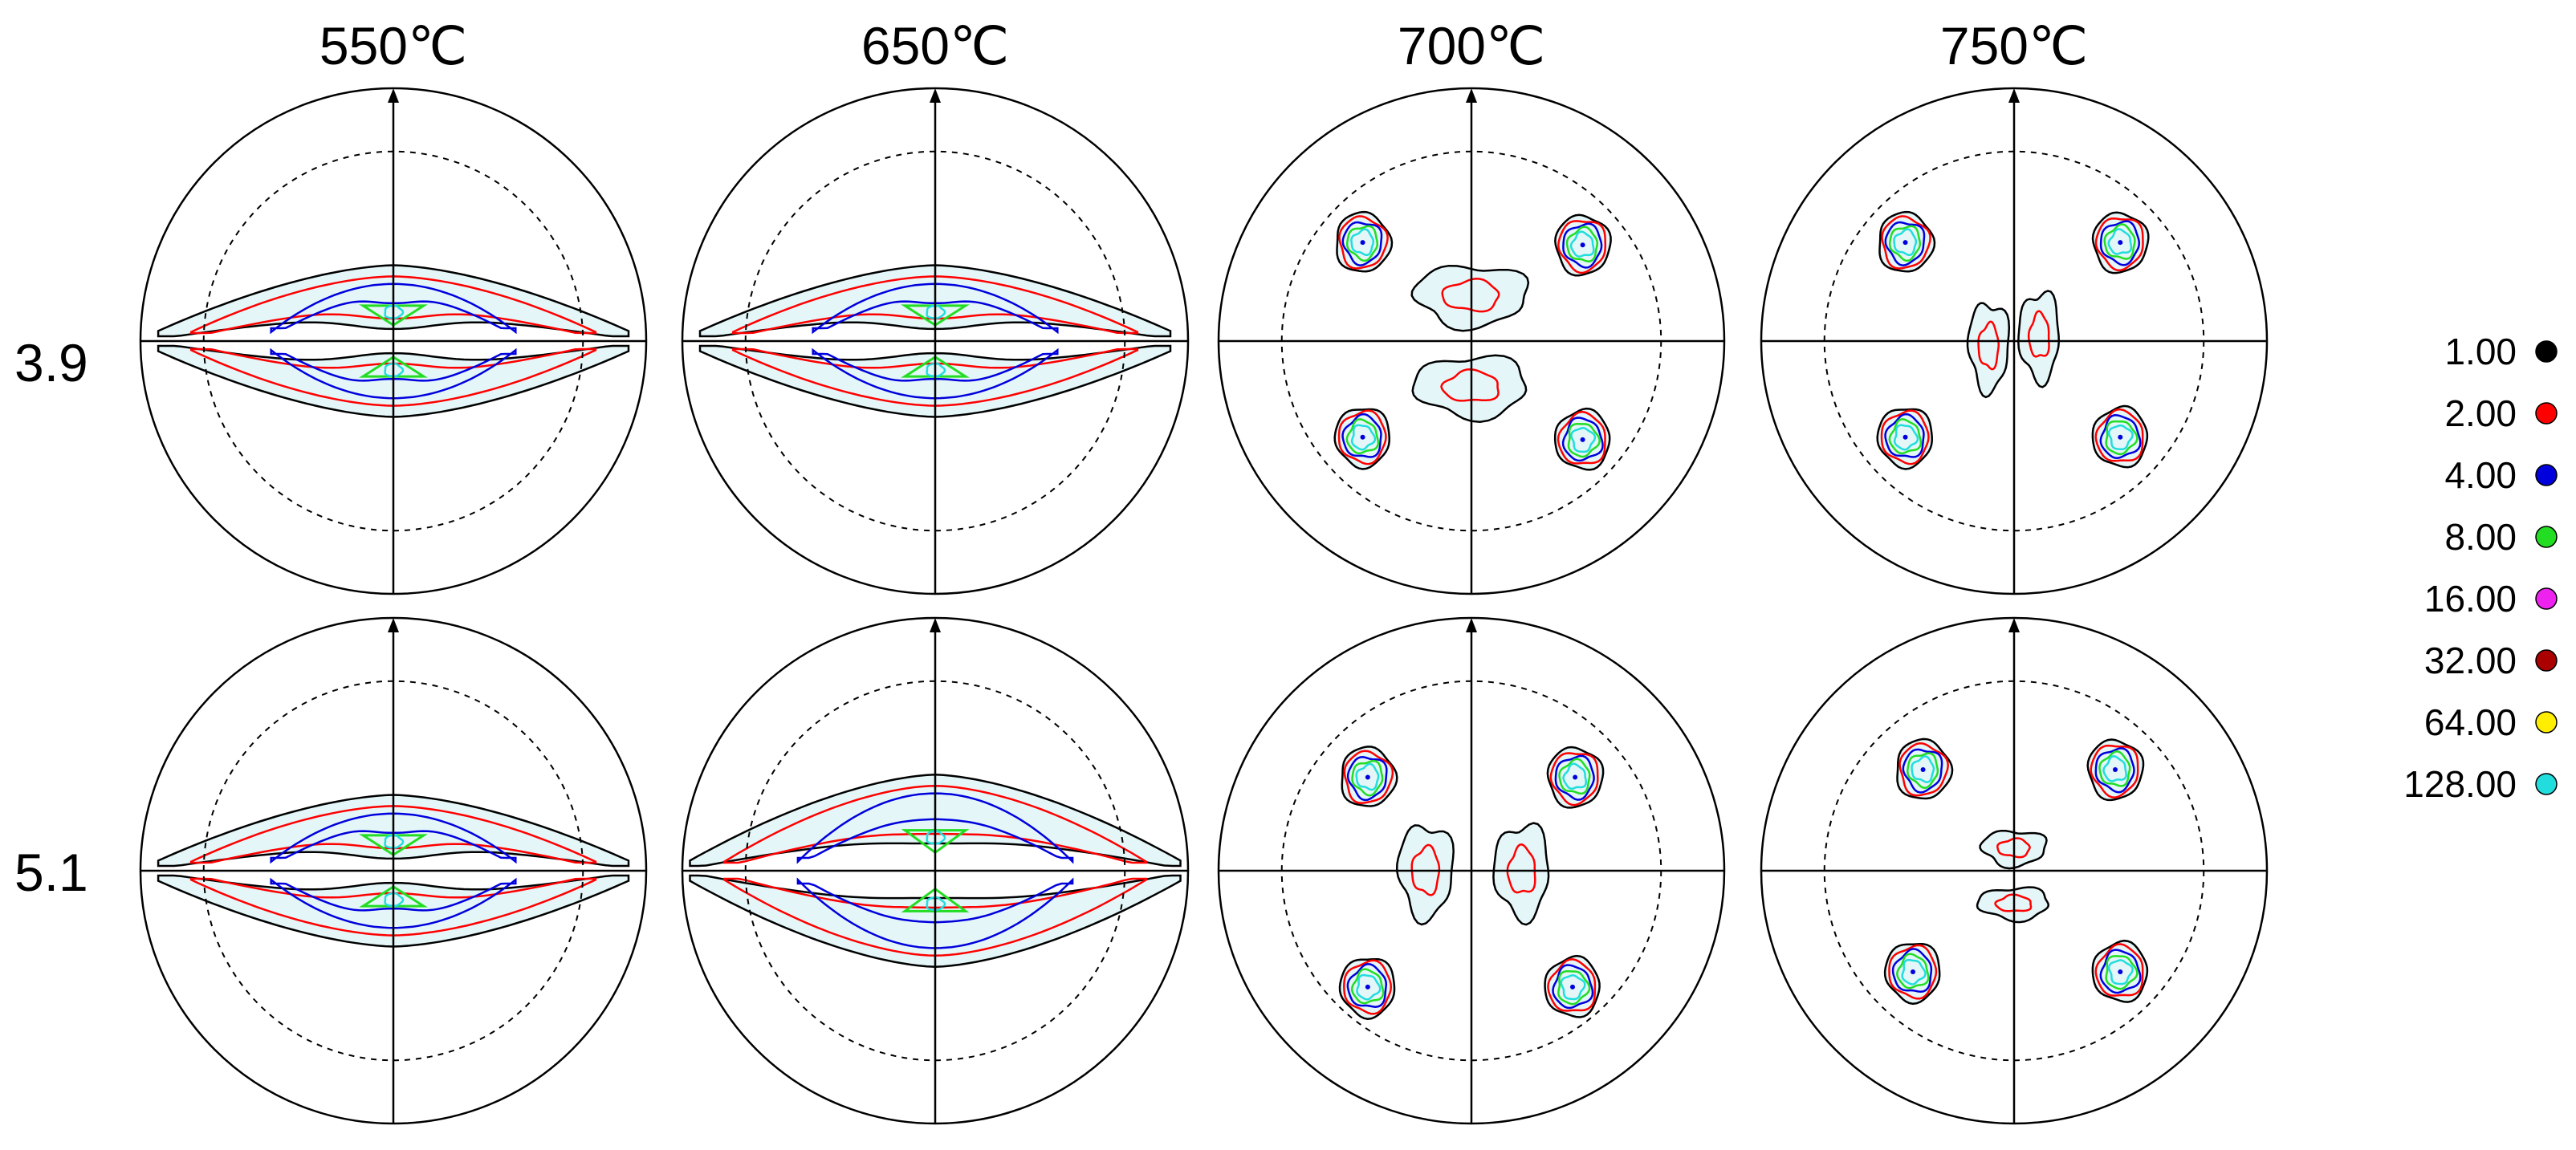 The image size is (2576, 1150). What do you see at coordinates (2470, 599) in the screenshot?
I see `legend-label: 16.00` at bounding box center [2470, 599].